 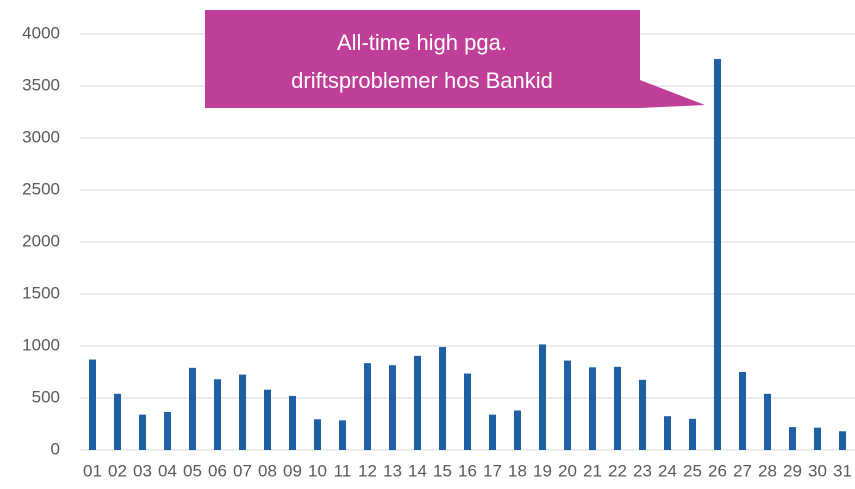 I want to click on x-tick-label: 22, so click(x=617, y=470).